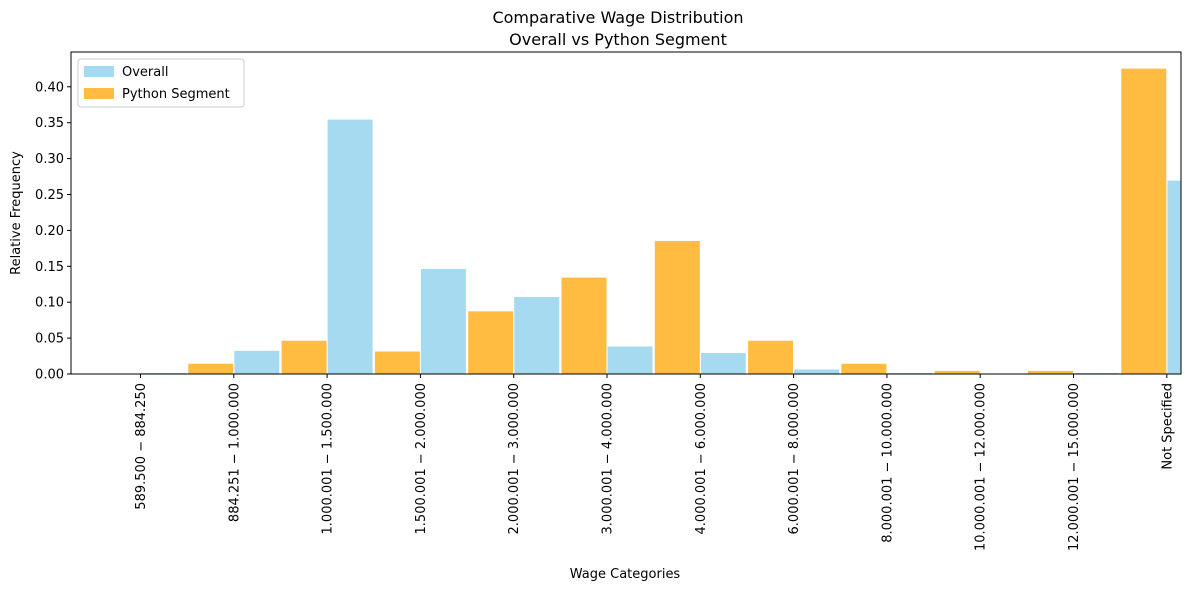 The height and width of the screenshot is (590, 1189). I want to click on x-tick-label-8: 8.000.001 − 10.000.000, so click(887, 463).